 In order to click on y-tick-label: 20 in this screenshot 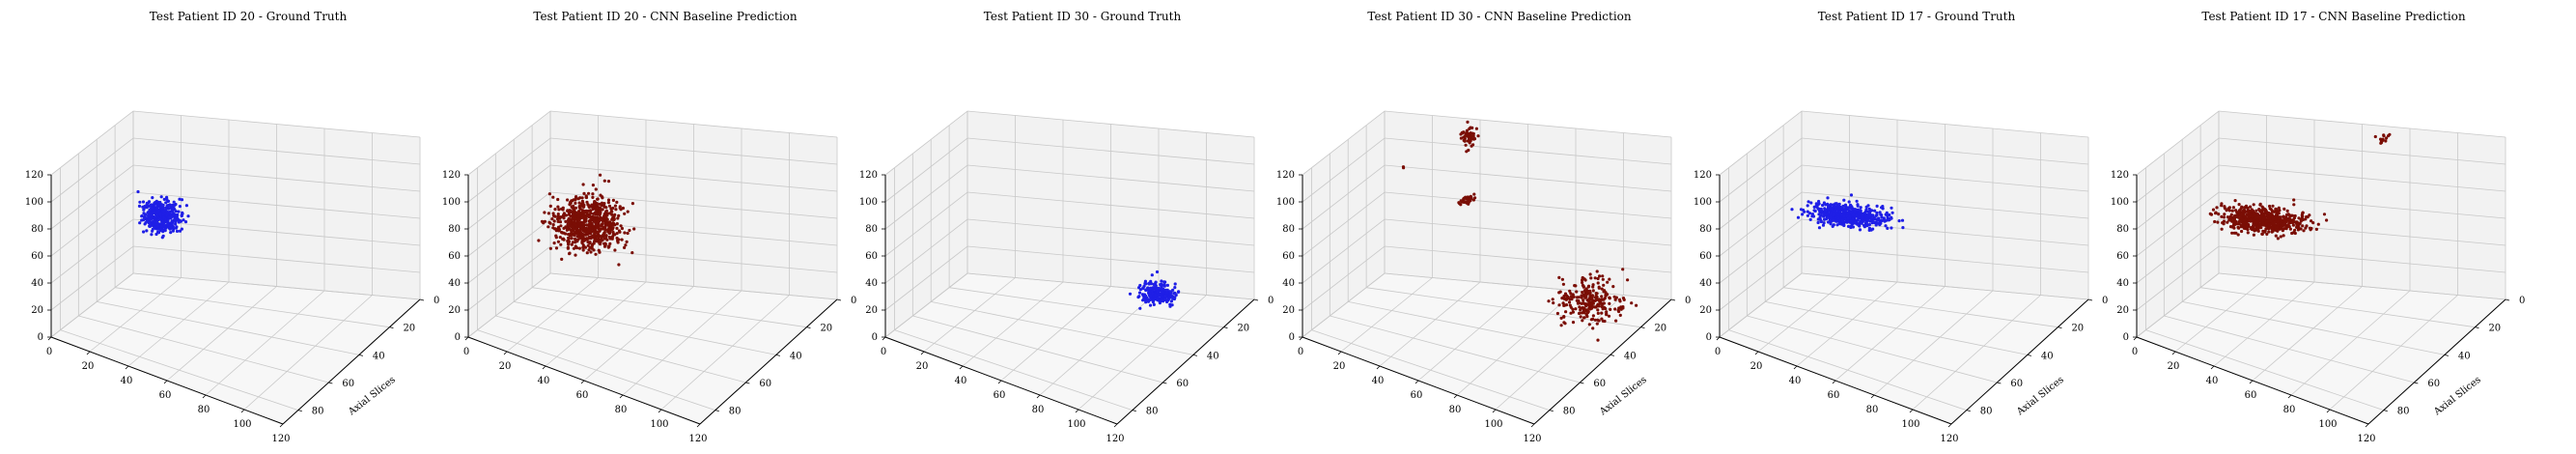, I will do `click(1660, 329)`.